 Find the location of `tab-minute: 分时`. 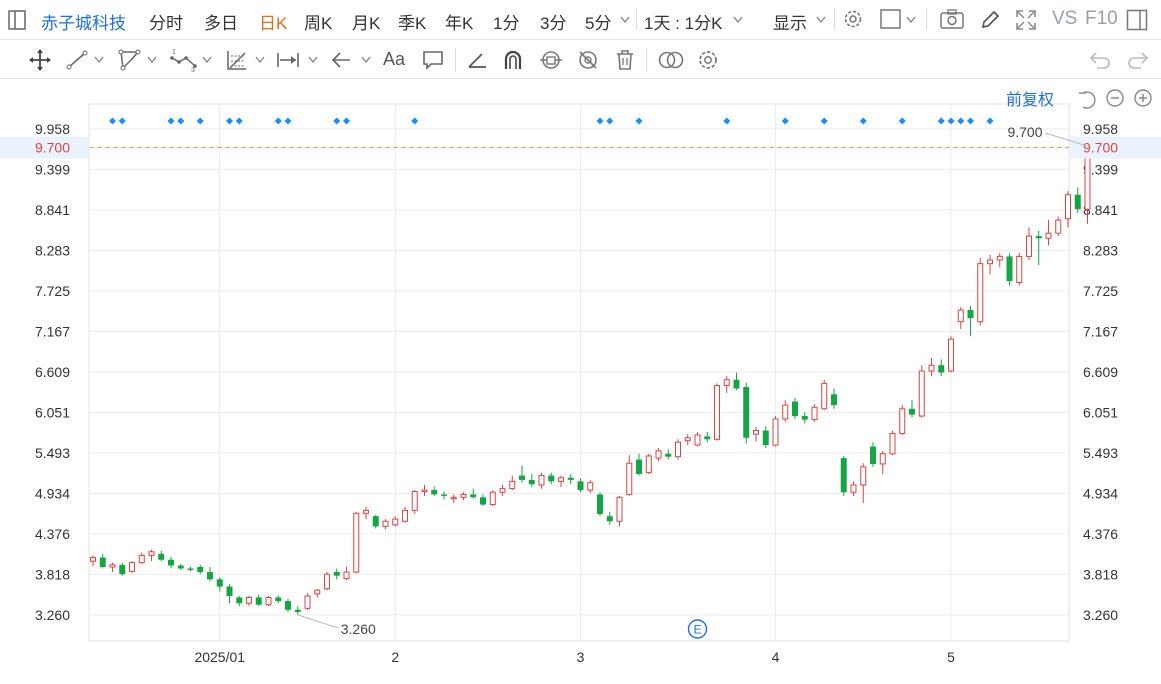

tab-minute: 分时 is located at coordinates (166, 23).